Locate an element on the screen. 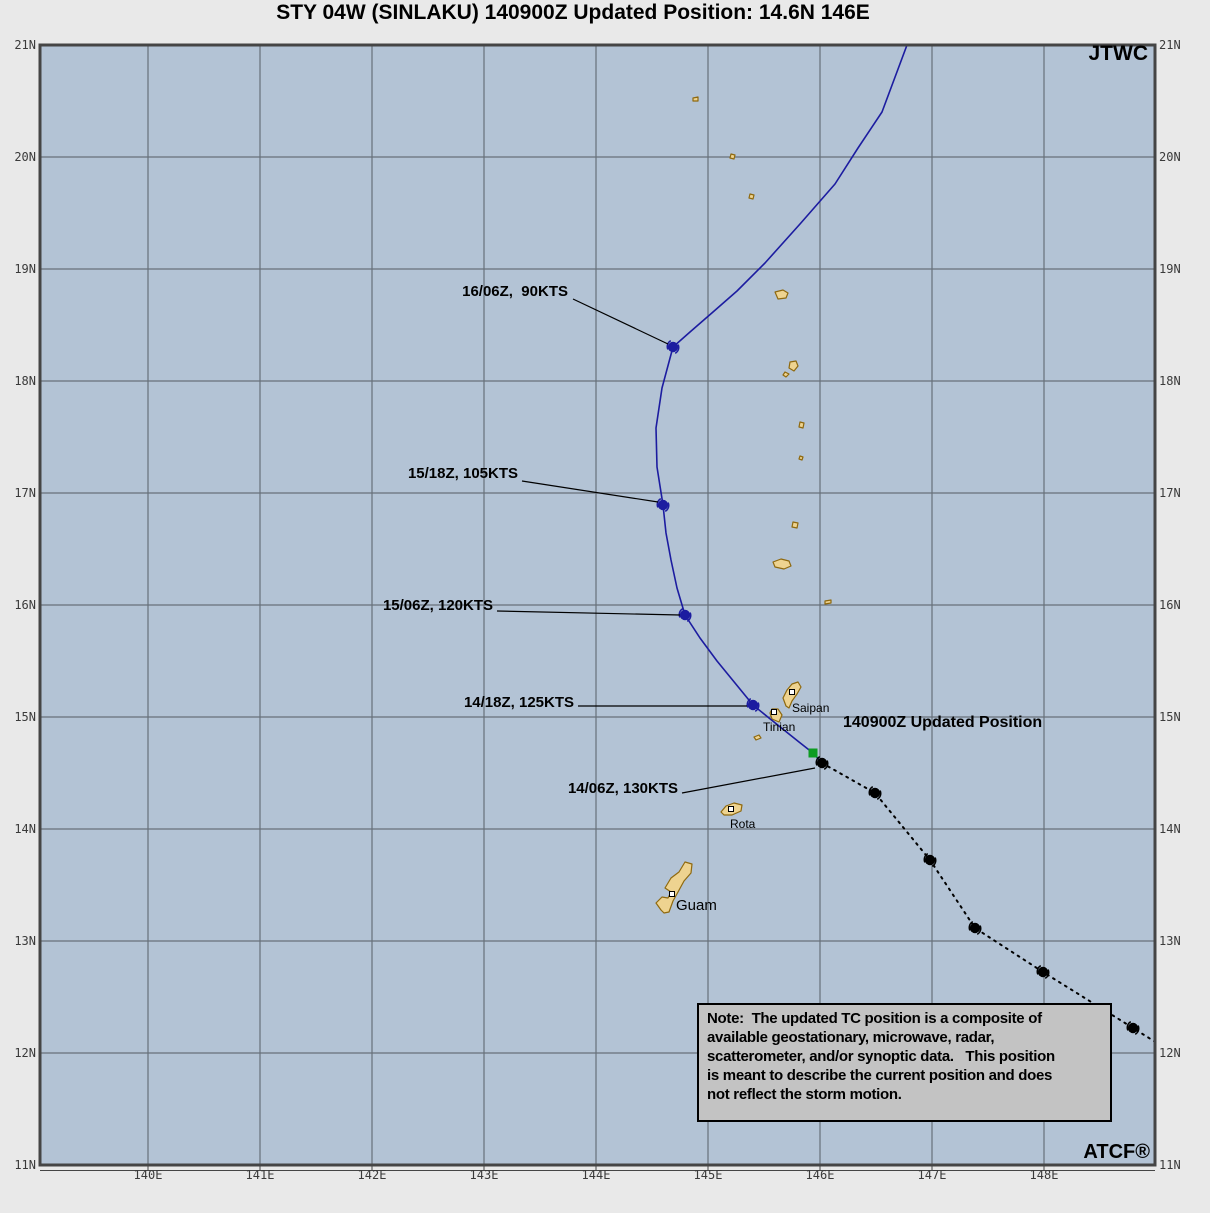 This screenshot has height=1213, width=1210. lon-tick-label: 145E is located at coordinates (708, 1175).